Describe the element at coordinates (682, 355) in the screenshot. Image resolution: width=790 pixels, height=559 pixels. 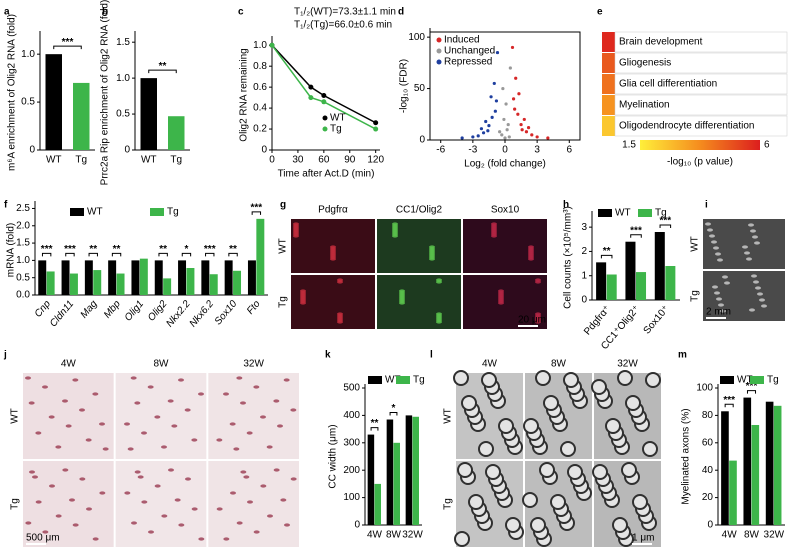
I see `panel-label: m` at that location.